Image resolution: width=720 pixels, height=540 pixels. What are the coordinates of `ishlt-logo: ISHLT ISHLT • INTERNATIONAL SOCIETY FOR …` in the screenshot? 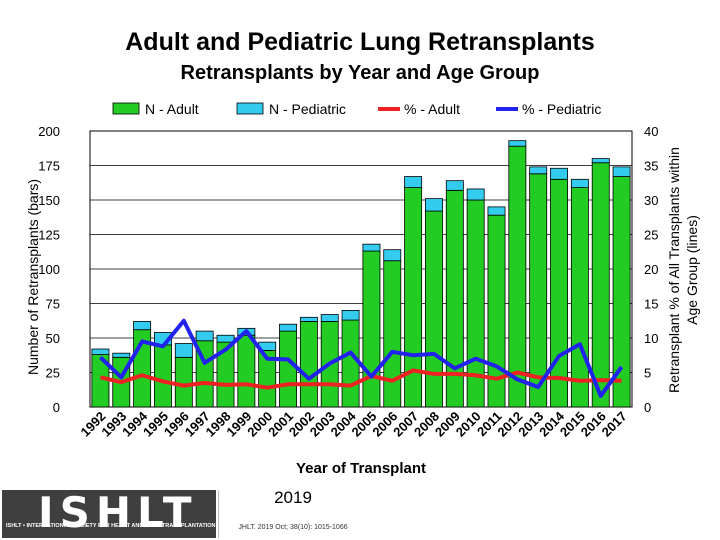 It's located at (109, 513).